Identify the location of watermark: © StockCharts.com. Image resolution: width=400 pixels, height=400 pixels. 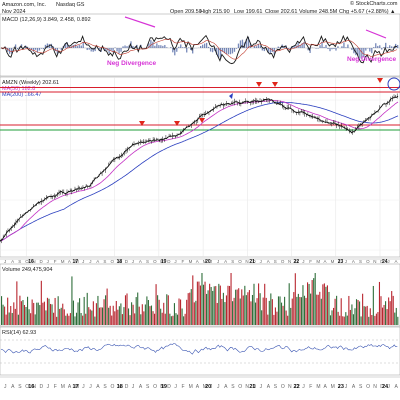
(374, 3).